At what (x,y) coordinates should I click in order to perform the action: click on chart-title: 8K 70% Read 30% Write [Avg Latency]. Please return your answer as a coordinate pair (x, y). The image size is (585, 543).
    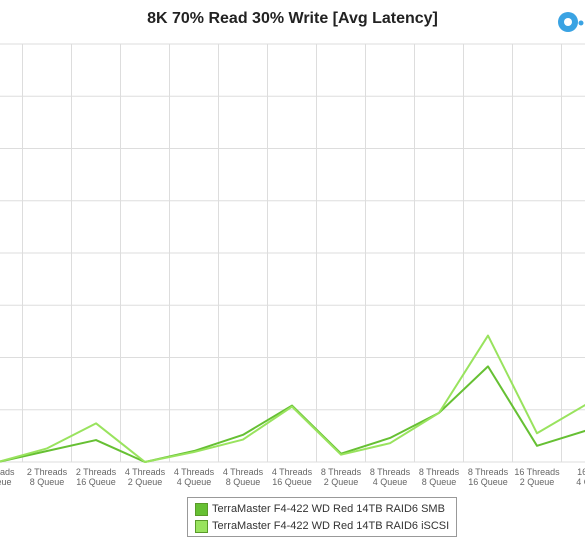
    Looking at the image, I should click on (292, 18).